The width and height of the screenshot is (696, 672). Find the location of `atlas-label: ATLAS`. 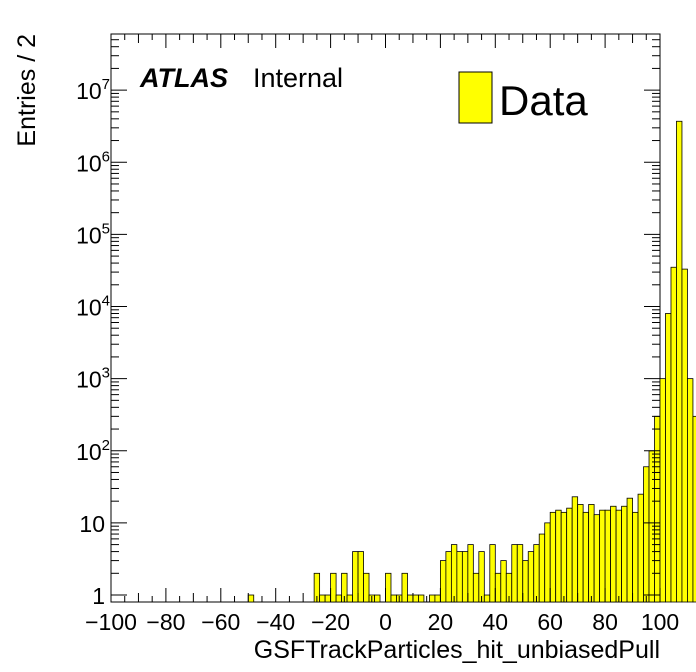

atlas-label: ATLAS is located at coordinates (183, 78).